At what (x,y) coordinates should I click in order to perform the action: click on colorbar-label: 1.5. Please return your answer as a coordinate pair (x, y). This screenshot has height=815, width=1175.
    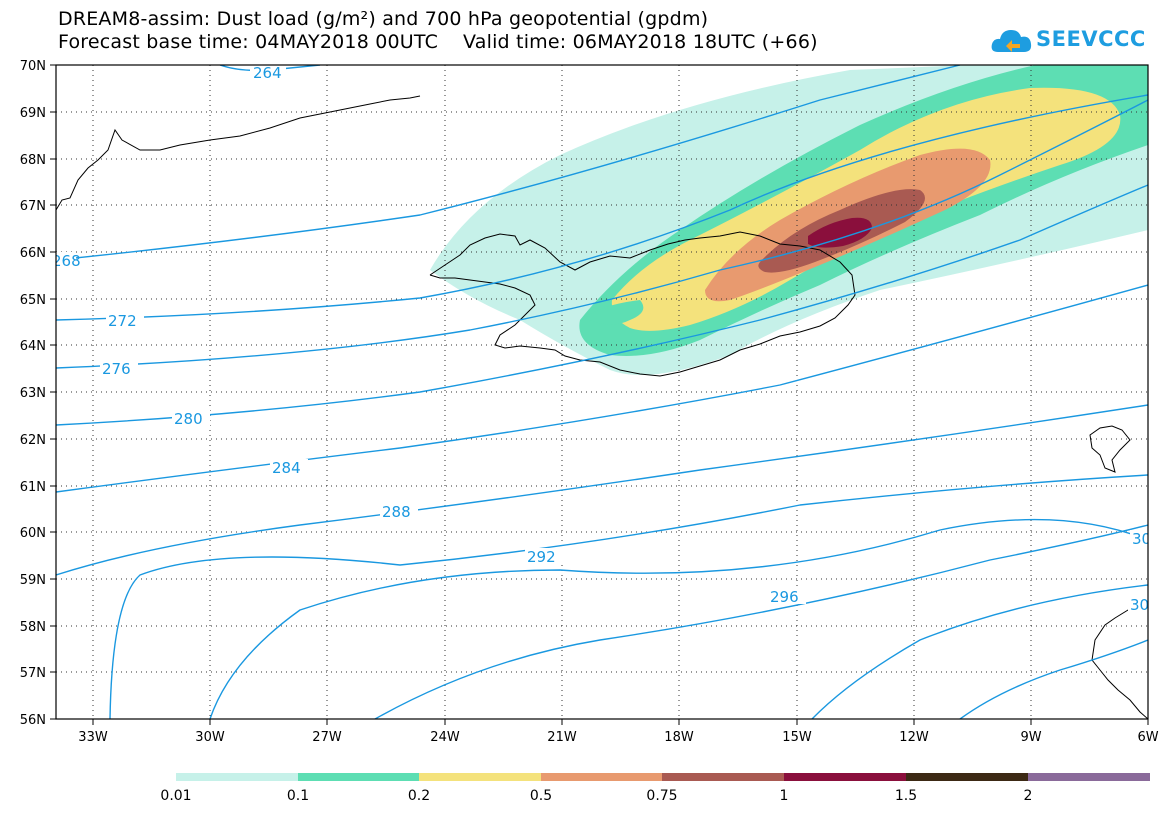
    Looking at the image, I should click on (906, 796).